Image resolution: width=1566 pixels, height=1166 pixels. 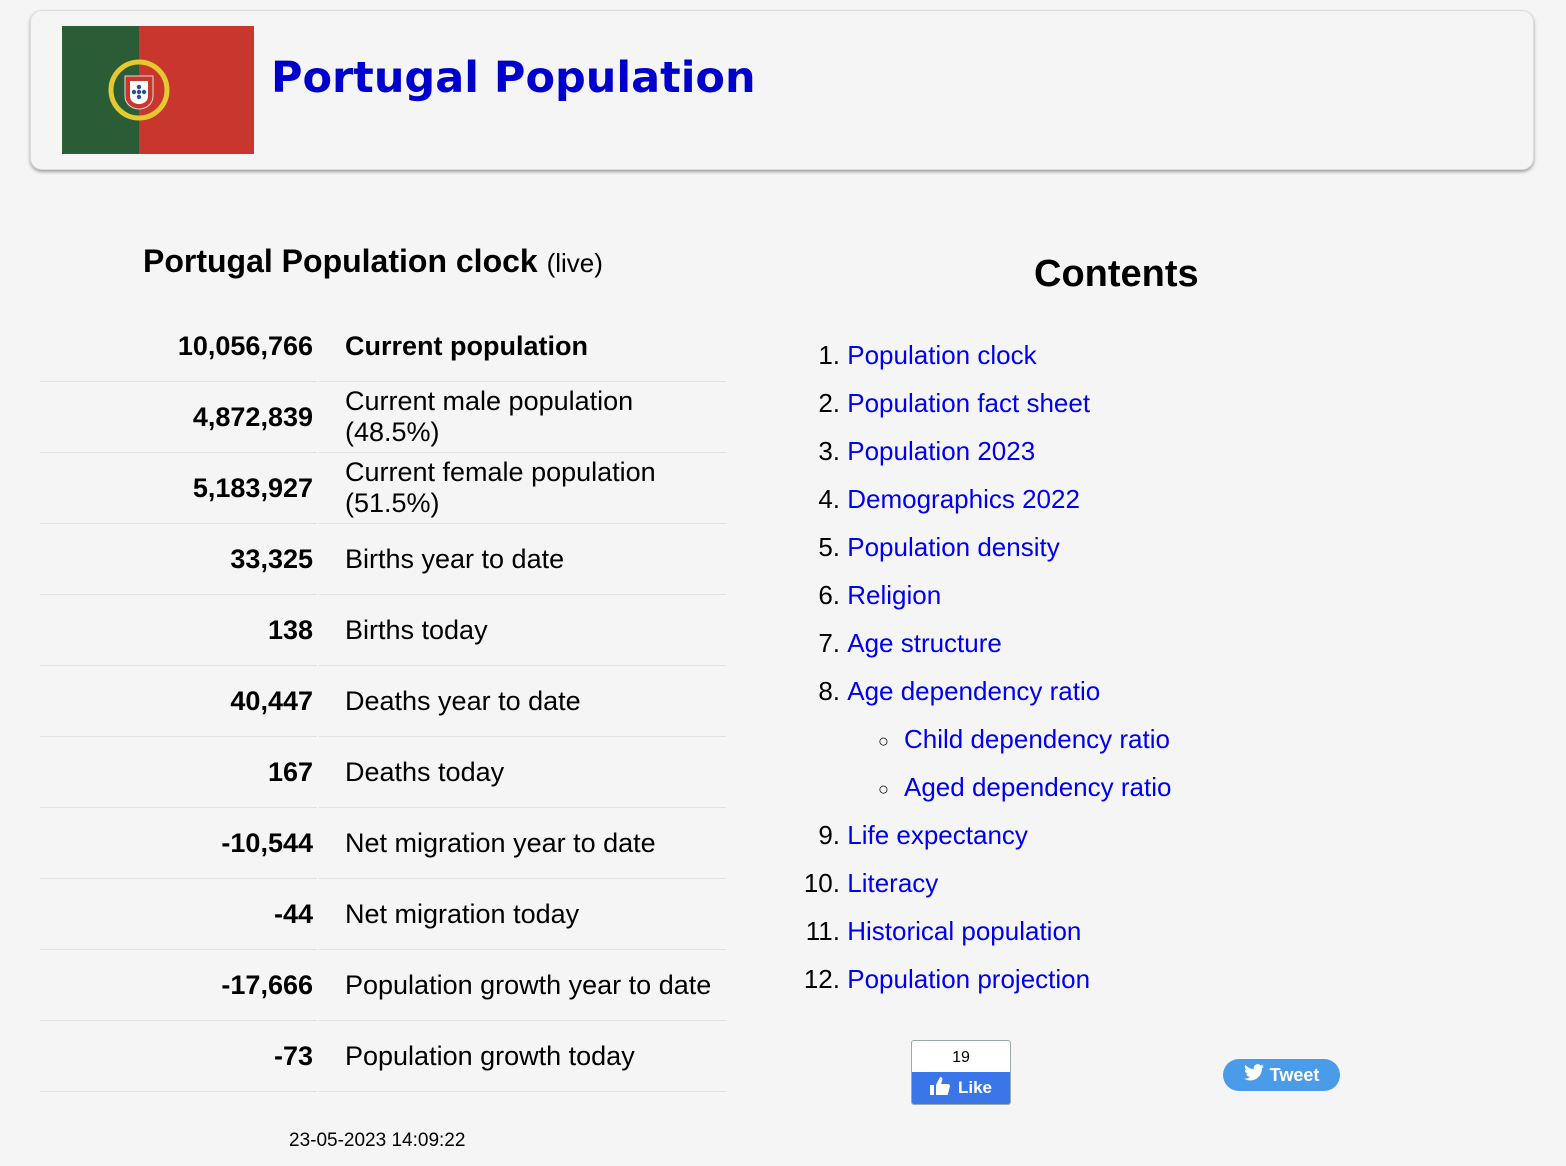 What do you see at coordinates (158, 90) in the screenshot?
I see `portugal-flag` at bounding box center [158, 90].